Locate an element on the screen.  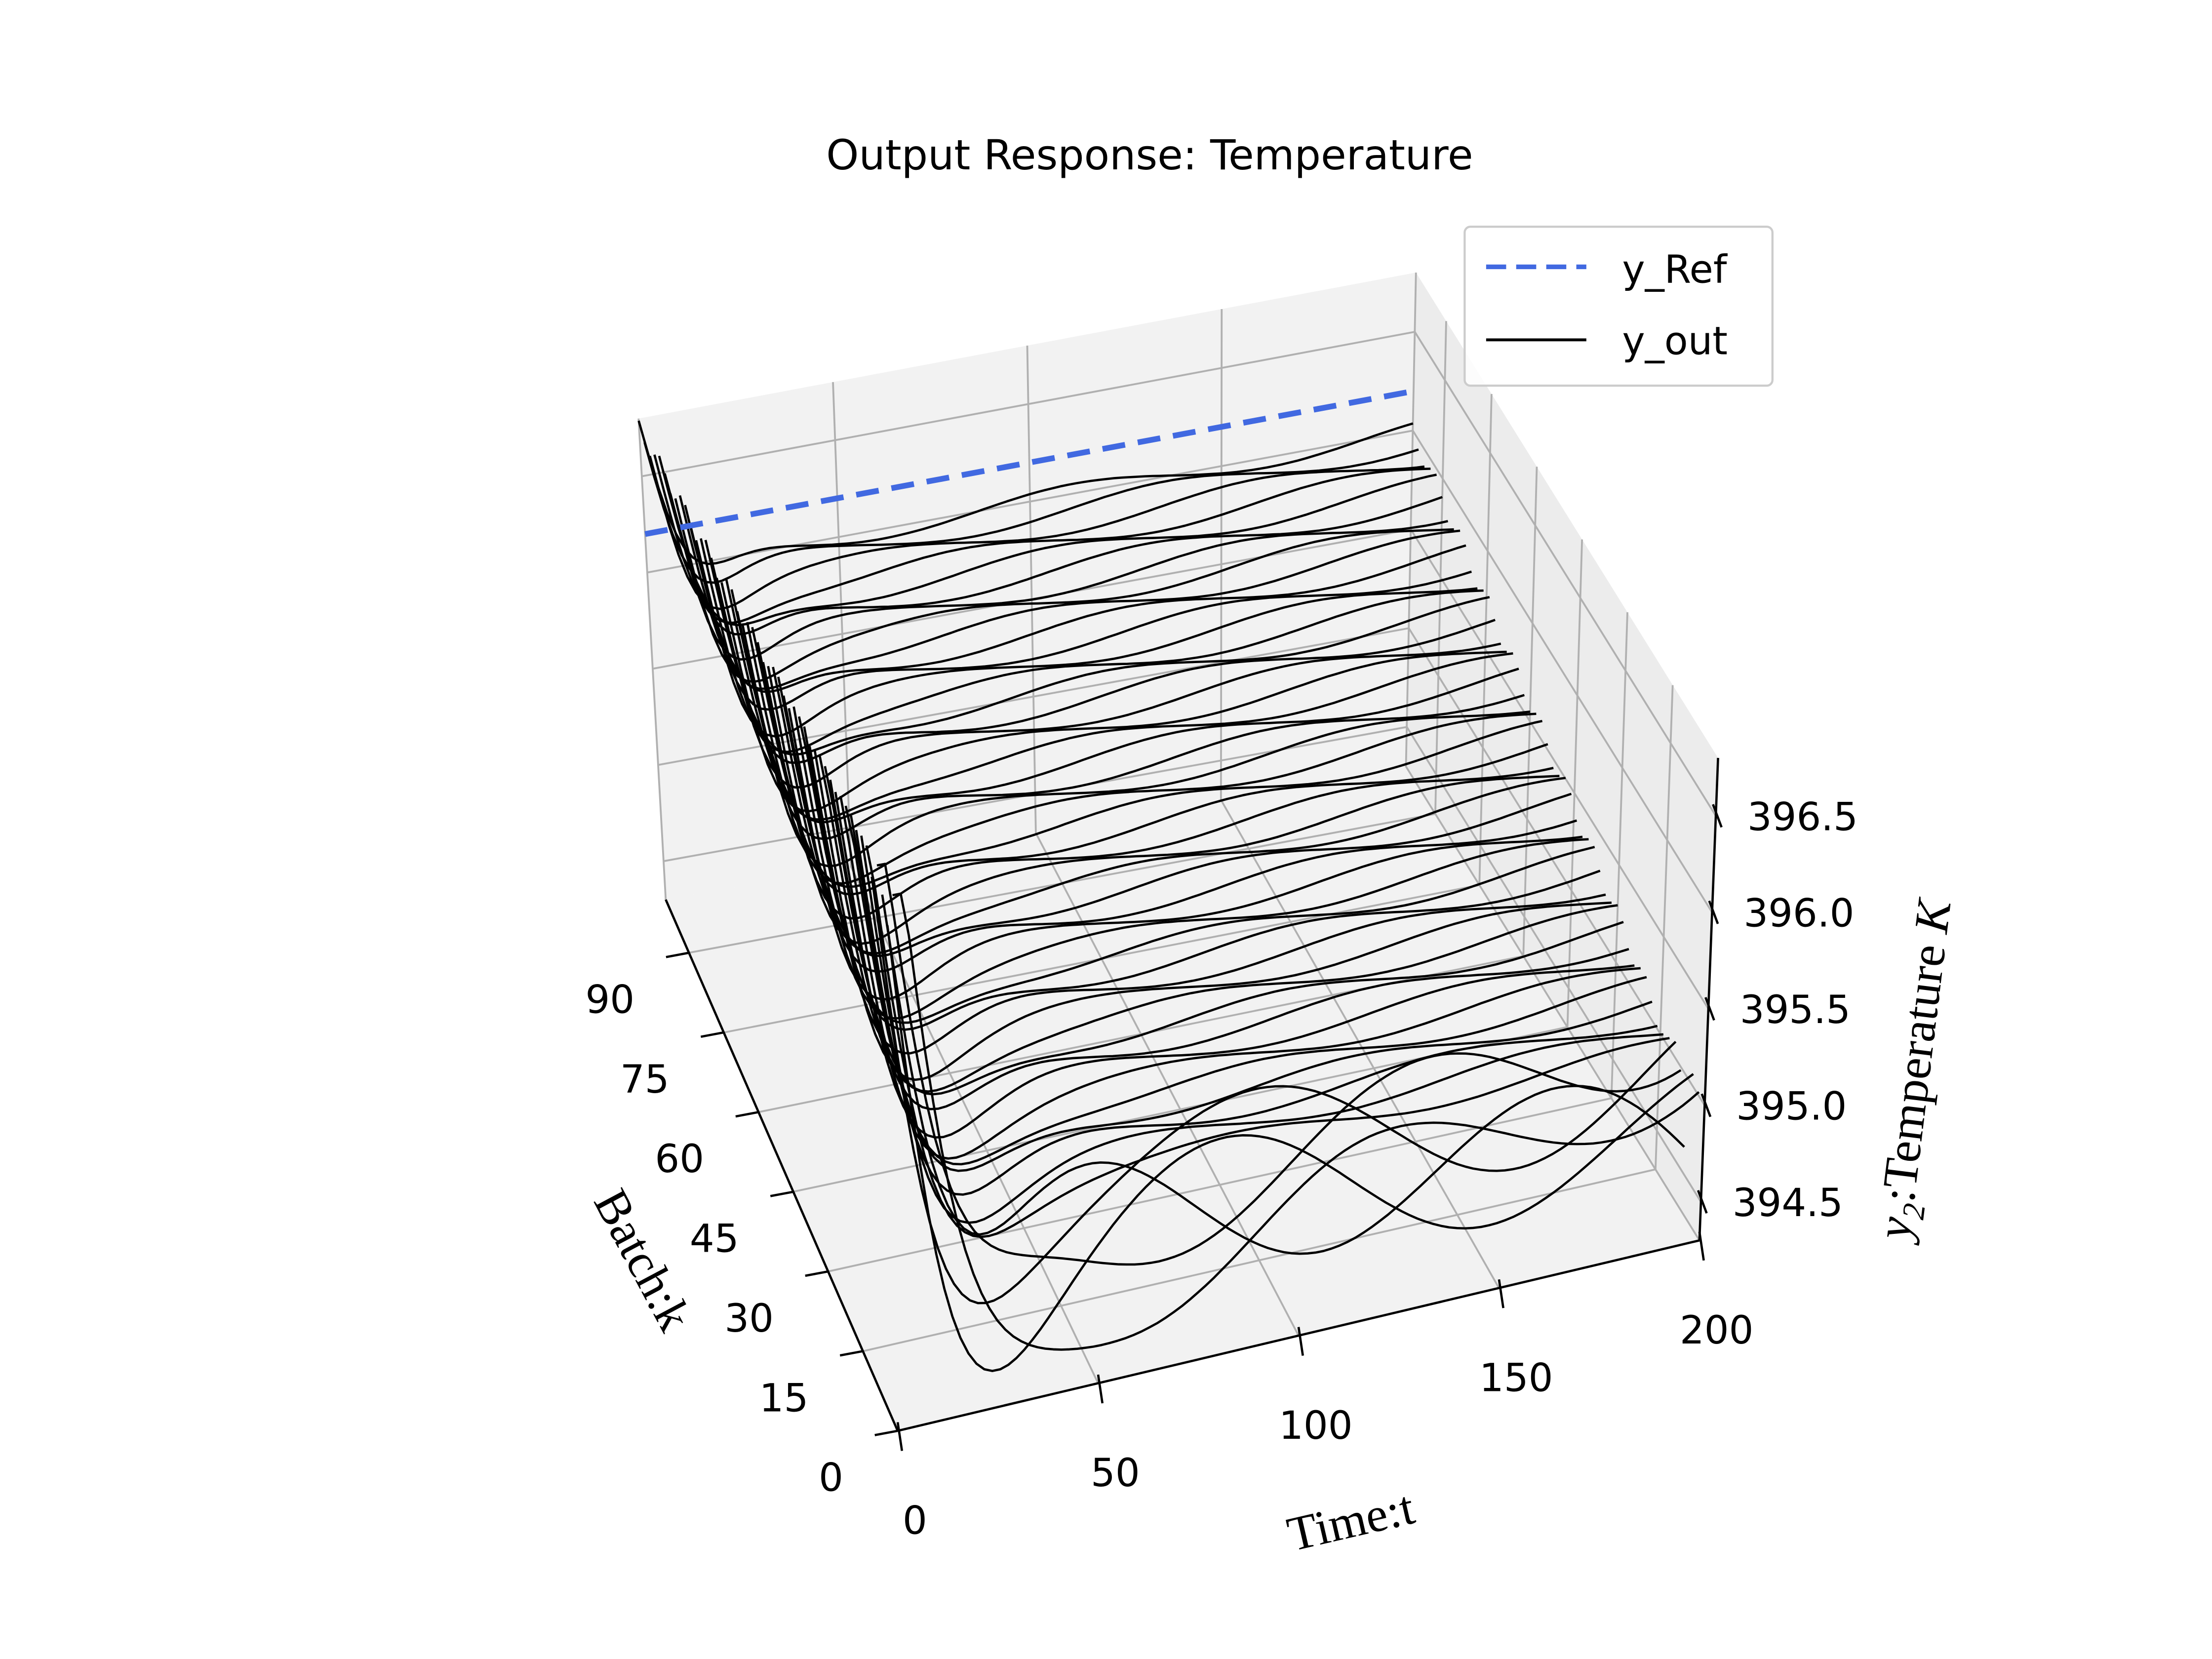
legend-out-label: y_out is located at coordinates (1675, 340).